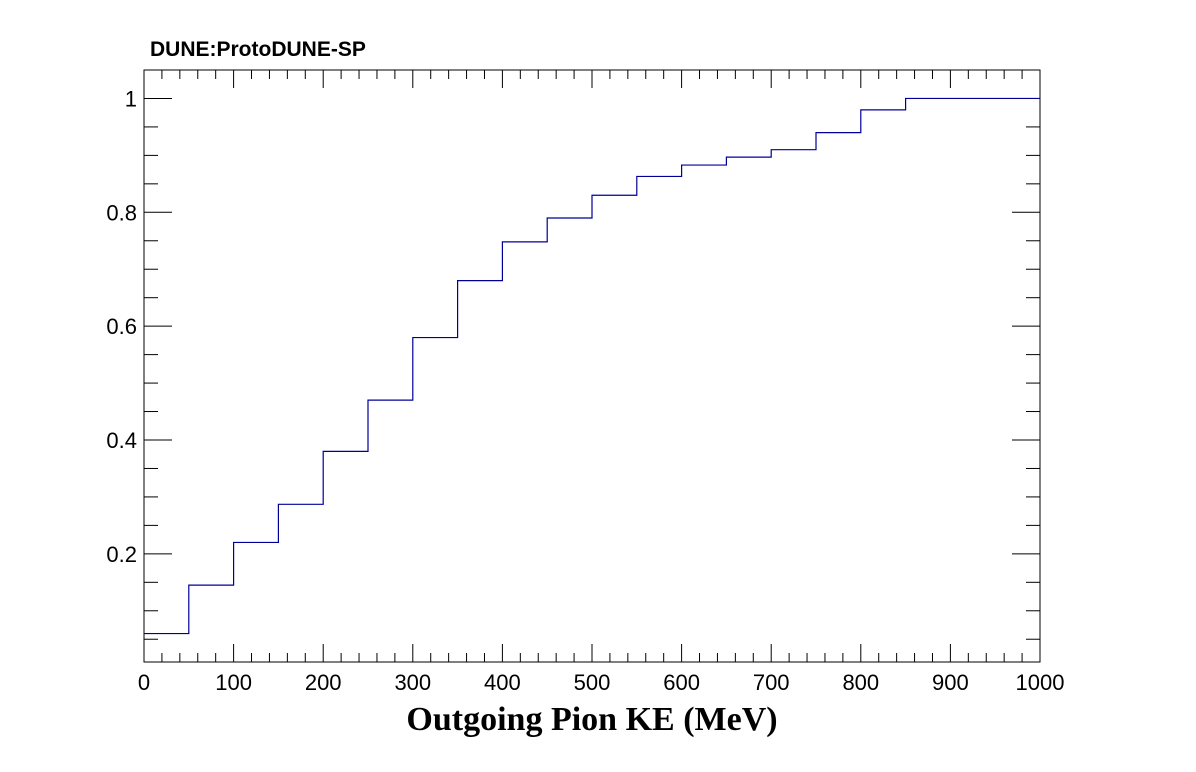 The height and width of the screenshot is (772, 1196). Describe the element at coordinates (121, 440) in the screenshot. I see `y-tick-label: 0.4` at that location.